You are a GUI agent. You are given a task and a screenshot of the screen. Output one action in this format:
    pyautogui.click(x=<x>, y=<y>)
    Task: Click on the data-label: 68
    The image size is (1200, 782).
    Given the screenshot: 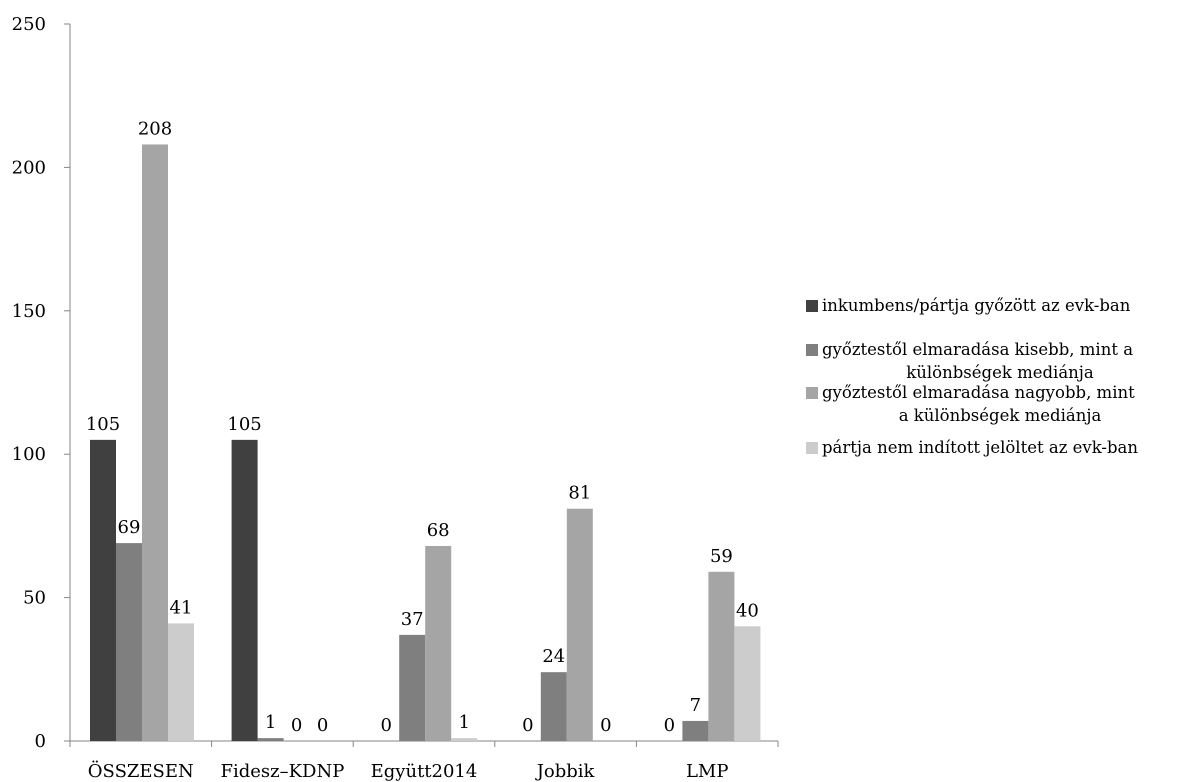 What is the action you would take?
    pyautogui.click(x=438, y=530)
    